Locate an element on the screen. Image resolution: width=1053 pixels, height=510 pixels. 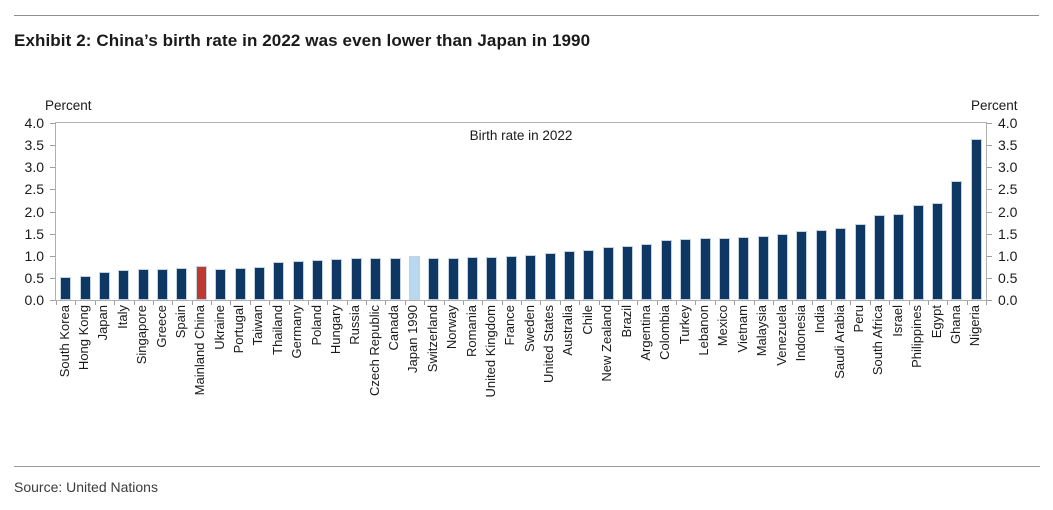
bar-portugal is located at coordinates (240, 284).